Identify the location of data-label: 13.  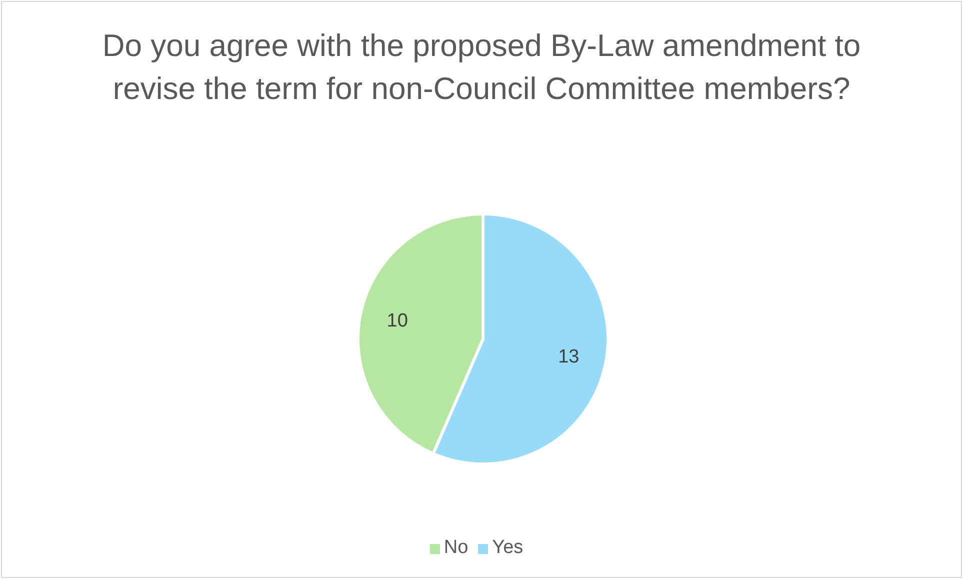
(569, 357).